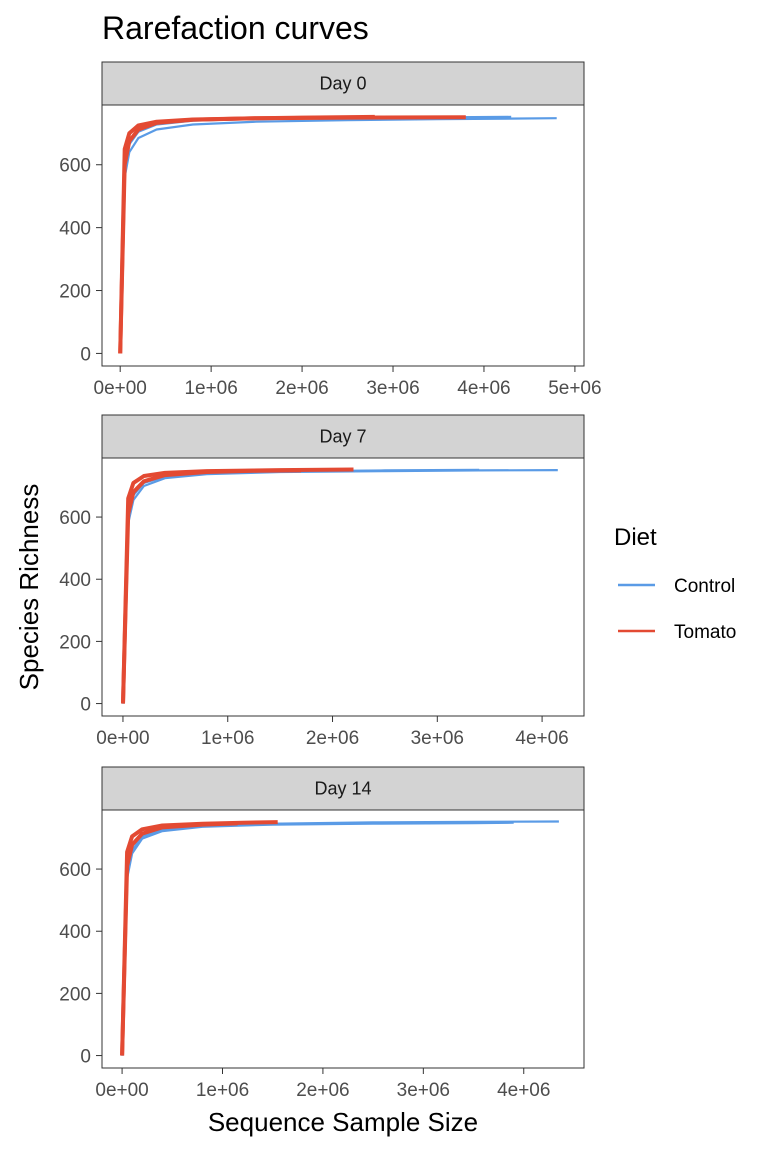  I want to click on facet-strip-label: Day 14, so click(342, 789).